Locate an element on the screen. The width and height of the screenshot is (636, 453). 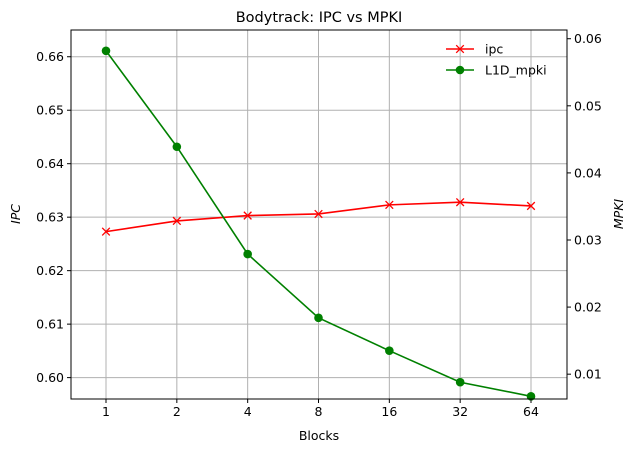
x-tick-label: 8 is located at coordinates (319, 411).